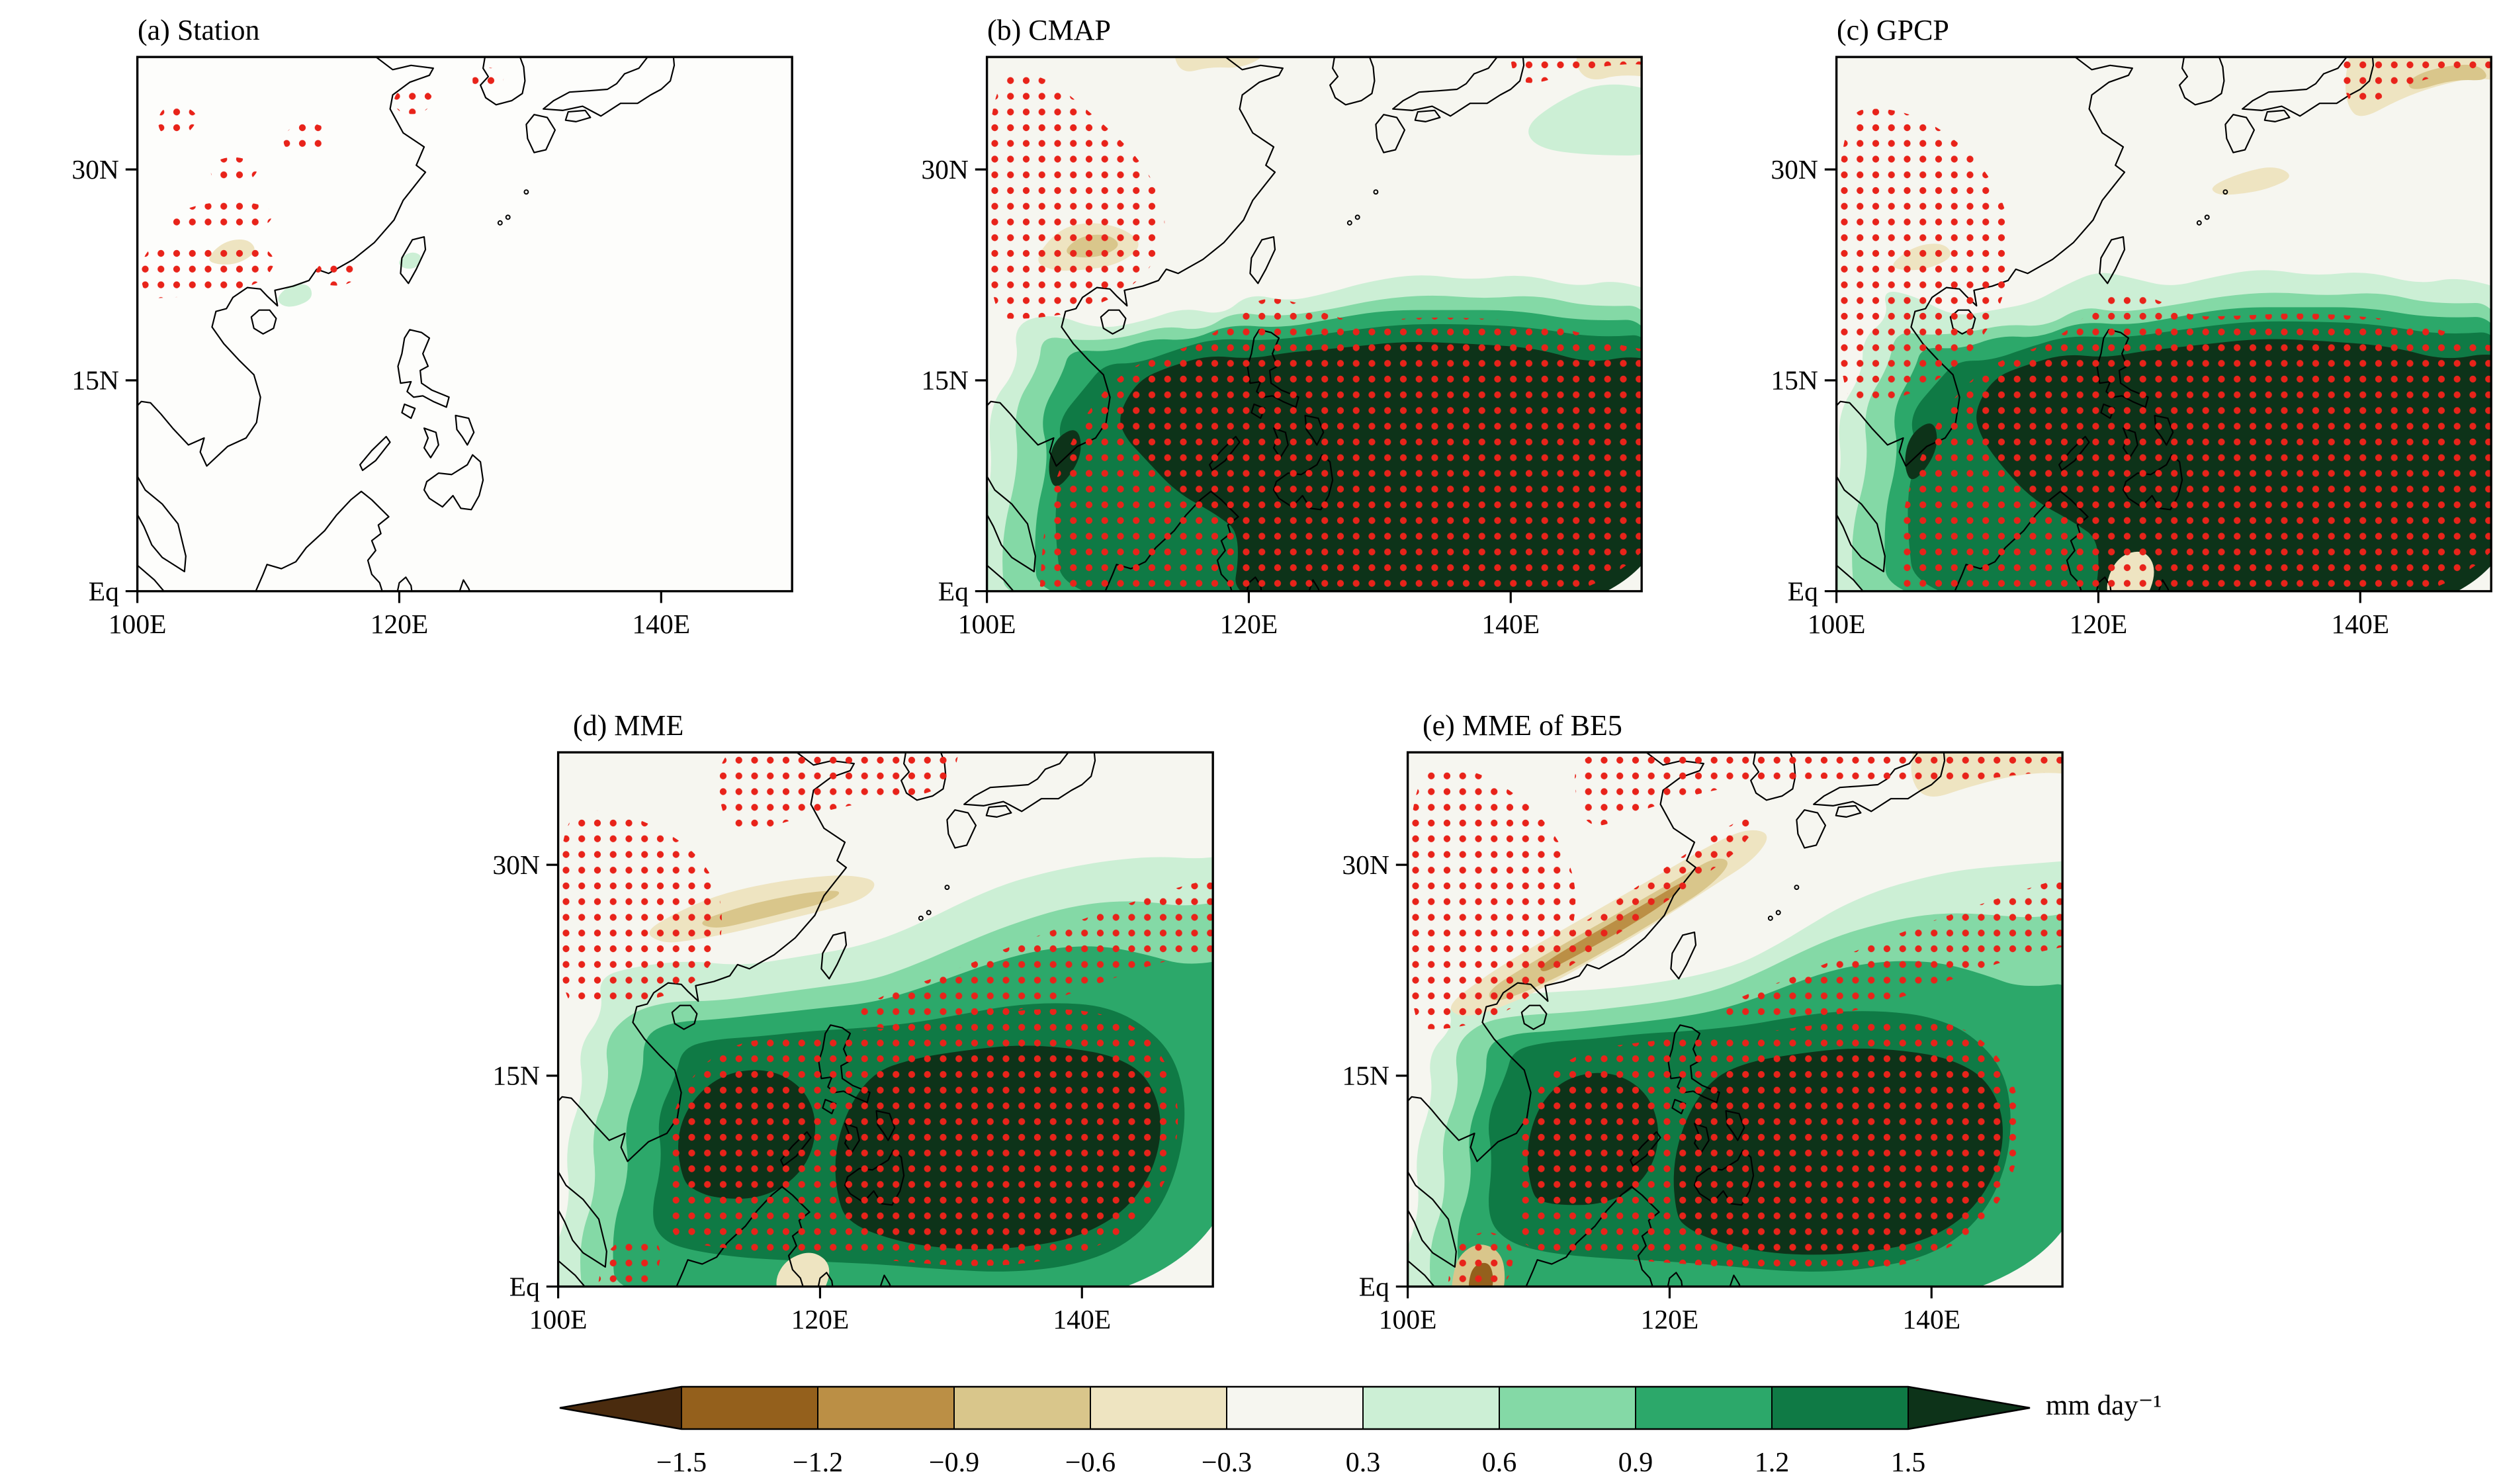 The width and height of the screenshot is (2501, 1484). I want to click on map-panel-gpcp: 100E 120E 140E 30N 15N Eq, so click(2131, 348).